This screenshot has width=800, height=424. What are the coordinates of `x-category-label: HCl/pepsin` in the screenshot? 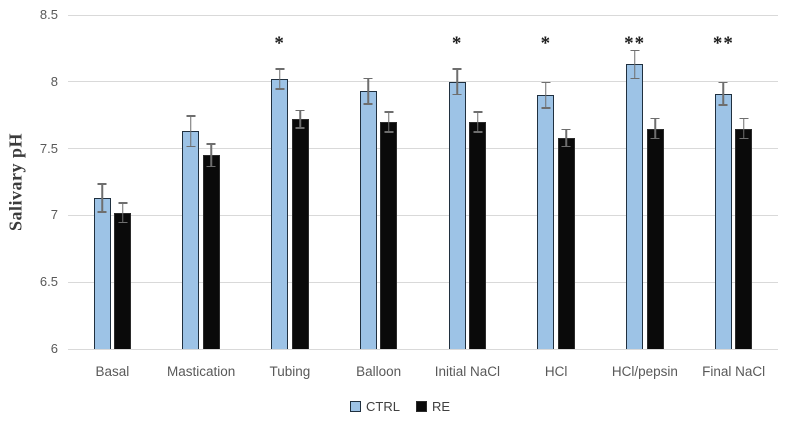 It's located at (644, 371).